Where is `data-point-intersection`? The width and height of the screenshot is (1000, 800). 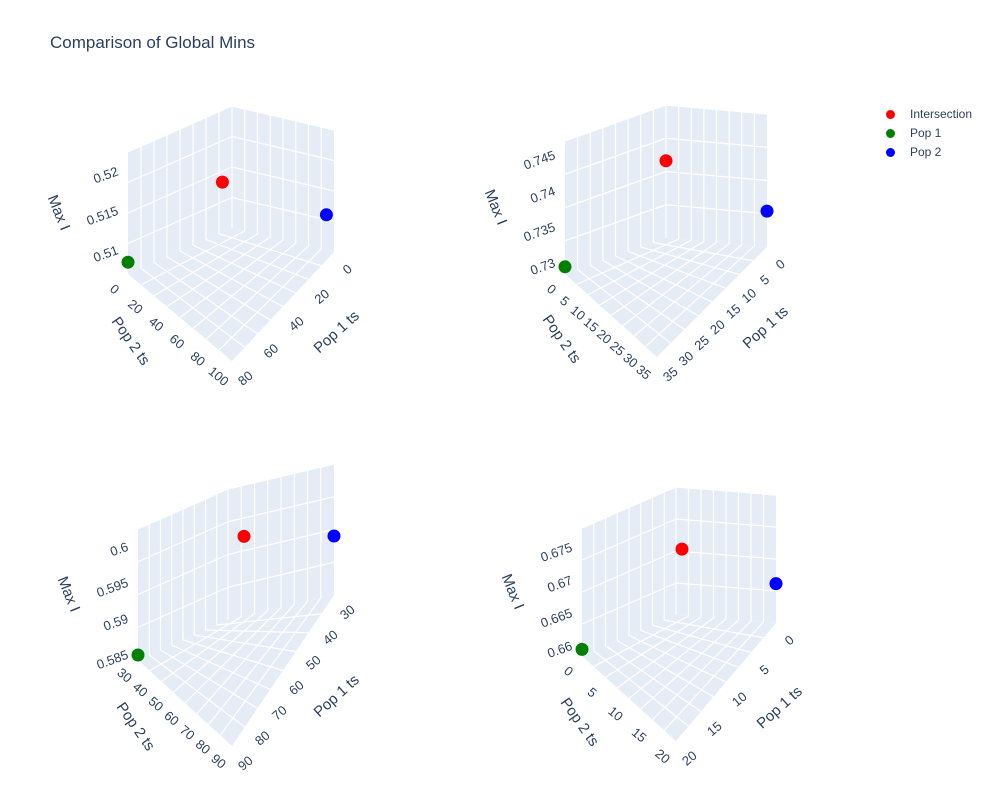 data-point-intersection is located at coordinates (222, 182).